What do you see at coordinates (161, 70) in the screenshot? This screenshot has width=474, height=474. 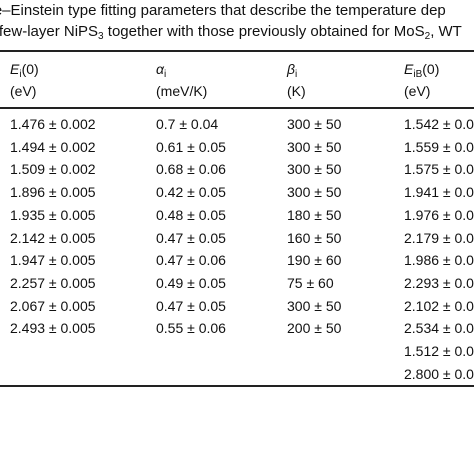 I see `header-alpha: αi` at bounding box center [161, 70].